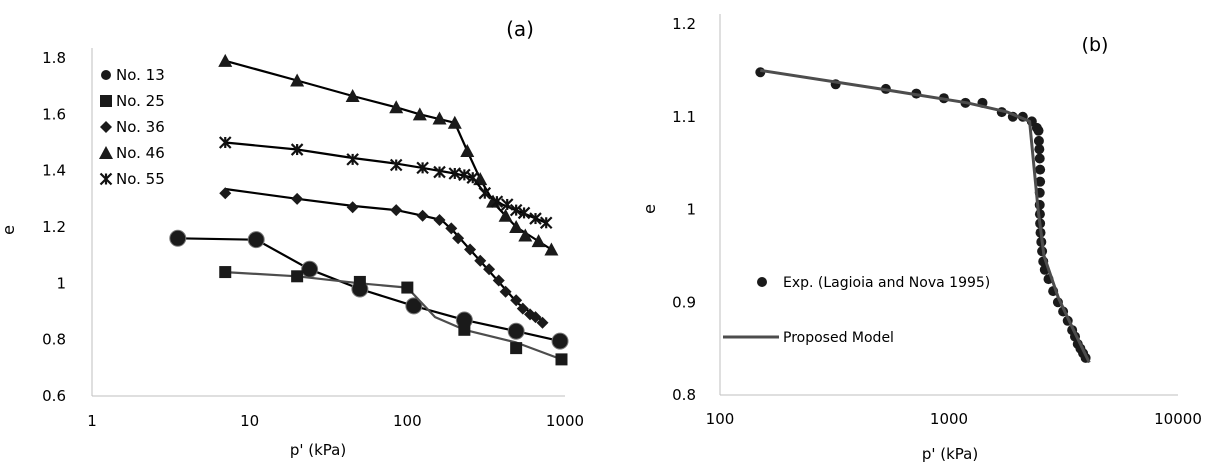 The height and width of the screenshot is (468, 1230). What do you see at coordinates (838, 338) in the screenshot?
I see `legend-proposed-model-label: Proposed Model` at bounding box center [838, 338].